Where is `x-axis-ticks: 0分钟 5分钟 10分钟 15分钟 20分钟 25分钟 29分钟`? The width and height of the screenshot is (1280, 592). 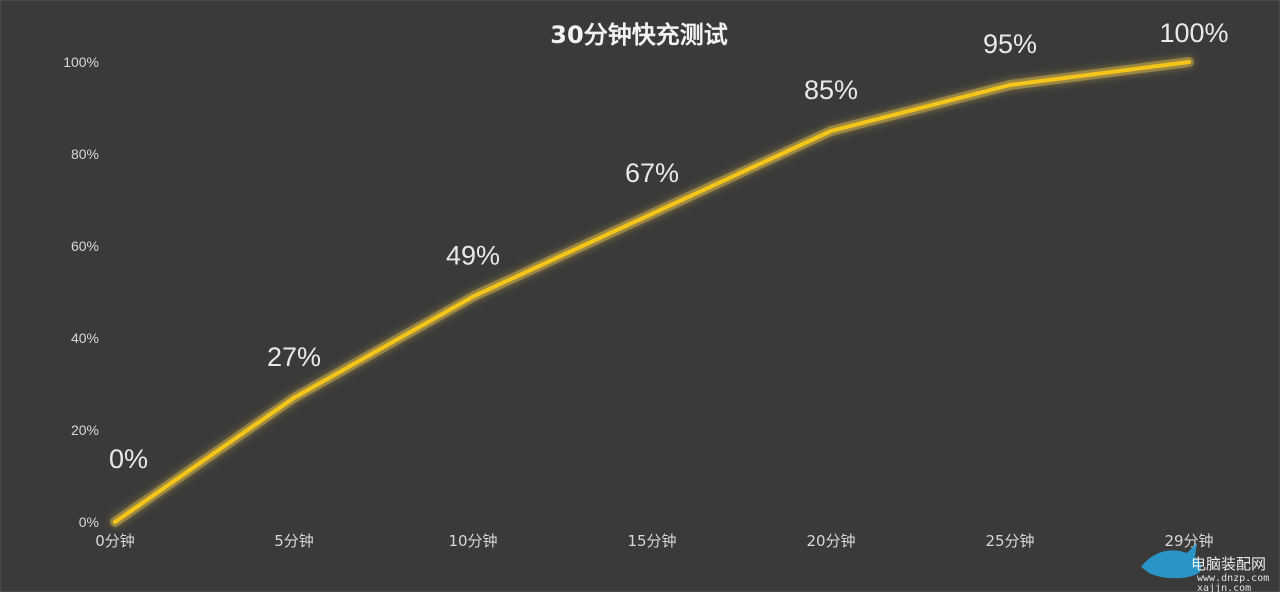
x-axis-ticks: 0分钟 5分钟 10分钟 15分钟 20分钟 25分钟 29分钟 is located at coordinates (654, 541).